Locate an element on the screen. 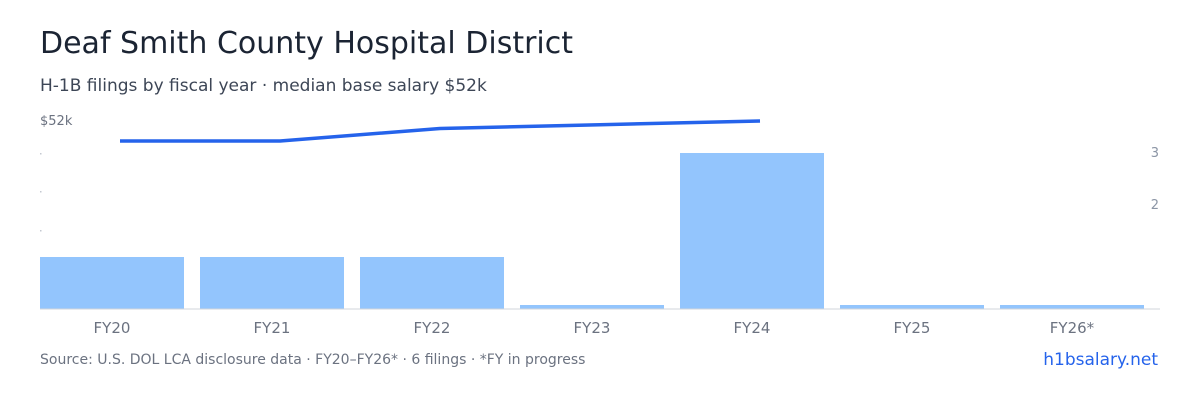  right-axis-tick-label: 2 is located at coordinates (1155, 205).